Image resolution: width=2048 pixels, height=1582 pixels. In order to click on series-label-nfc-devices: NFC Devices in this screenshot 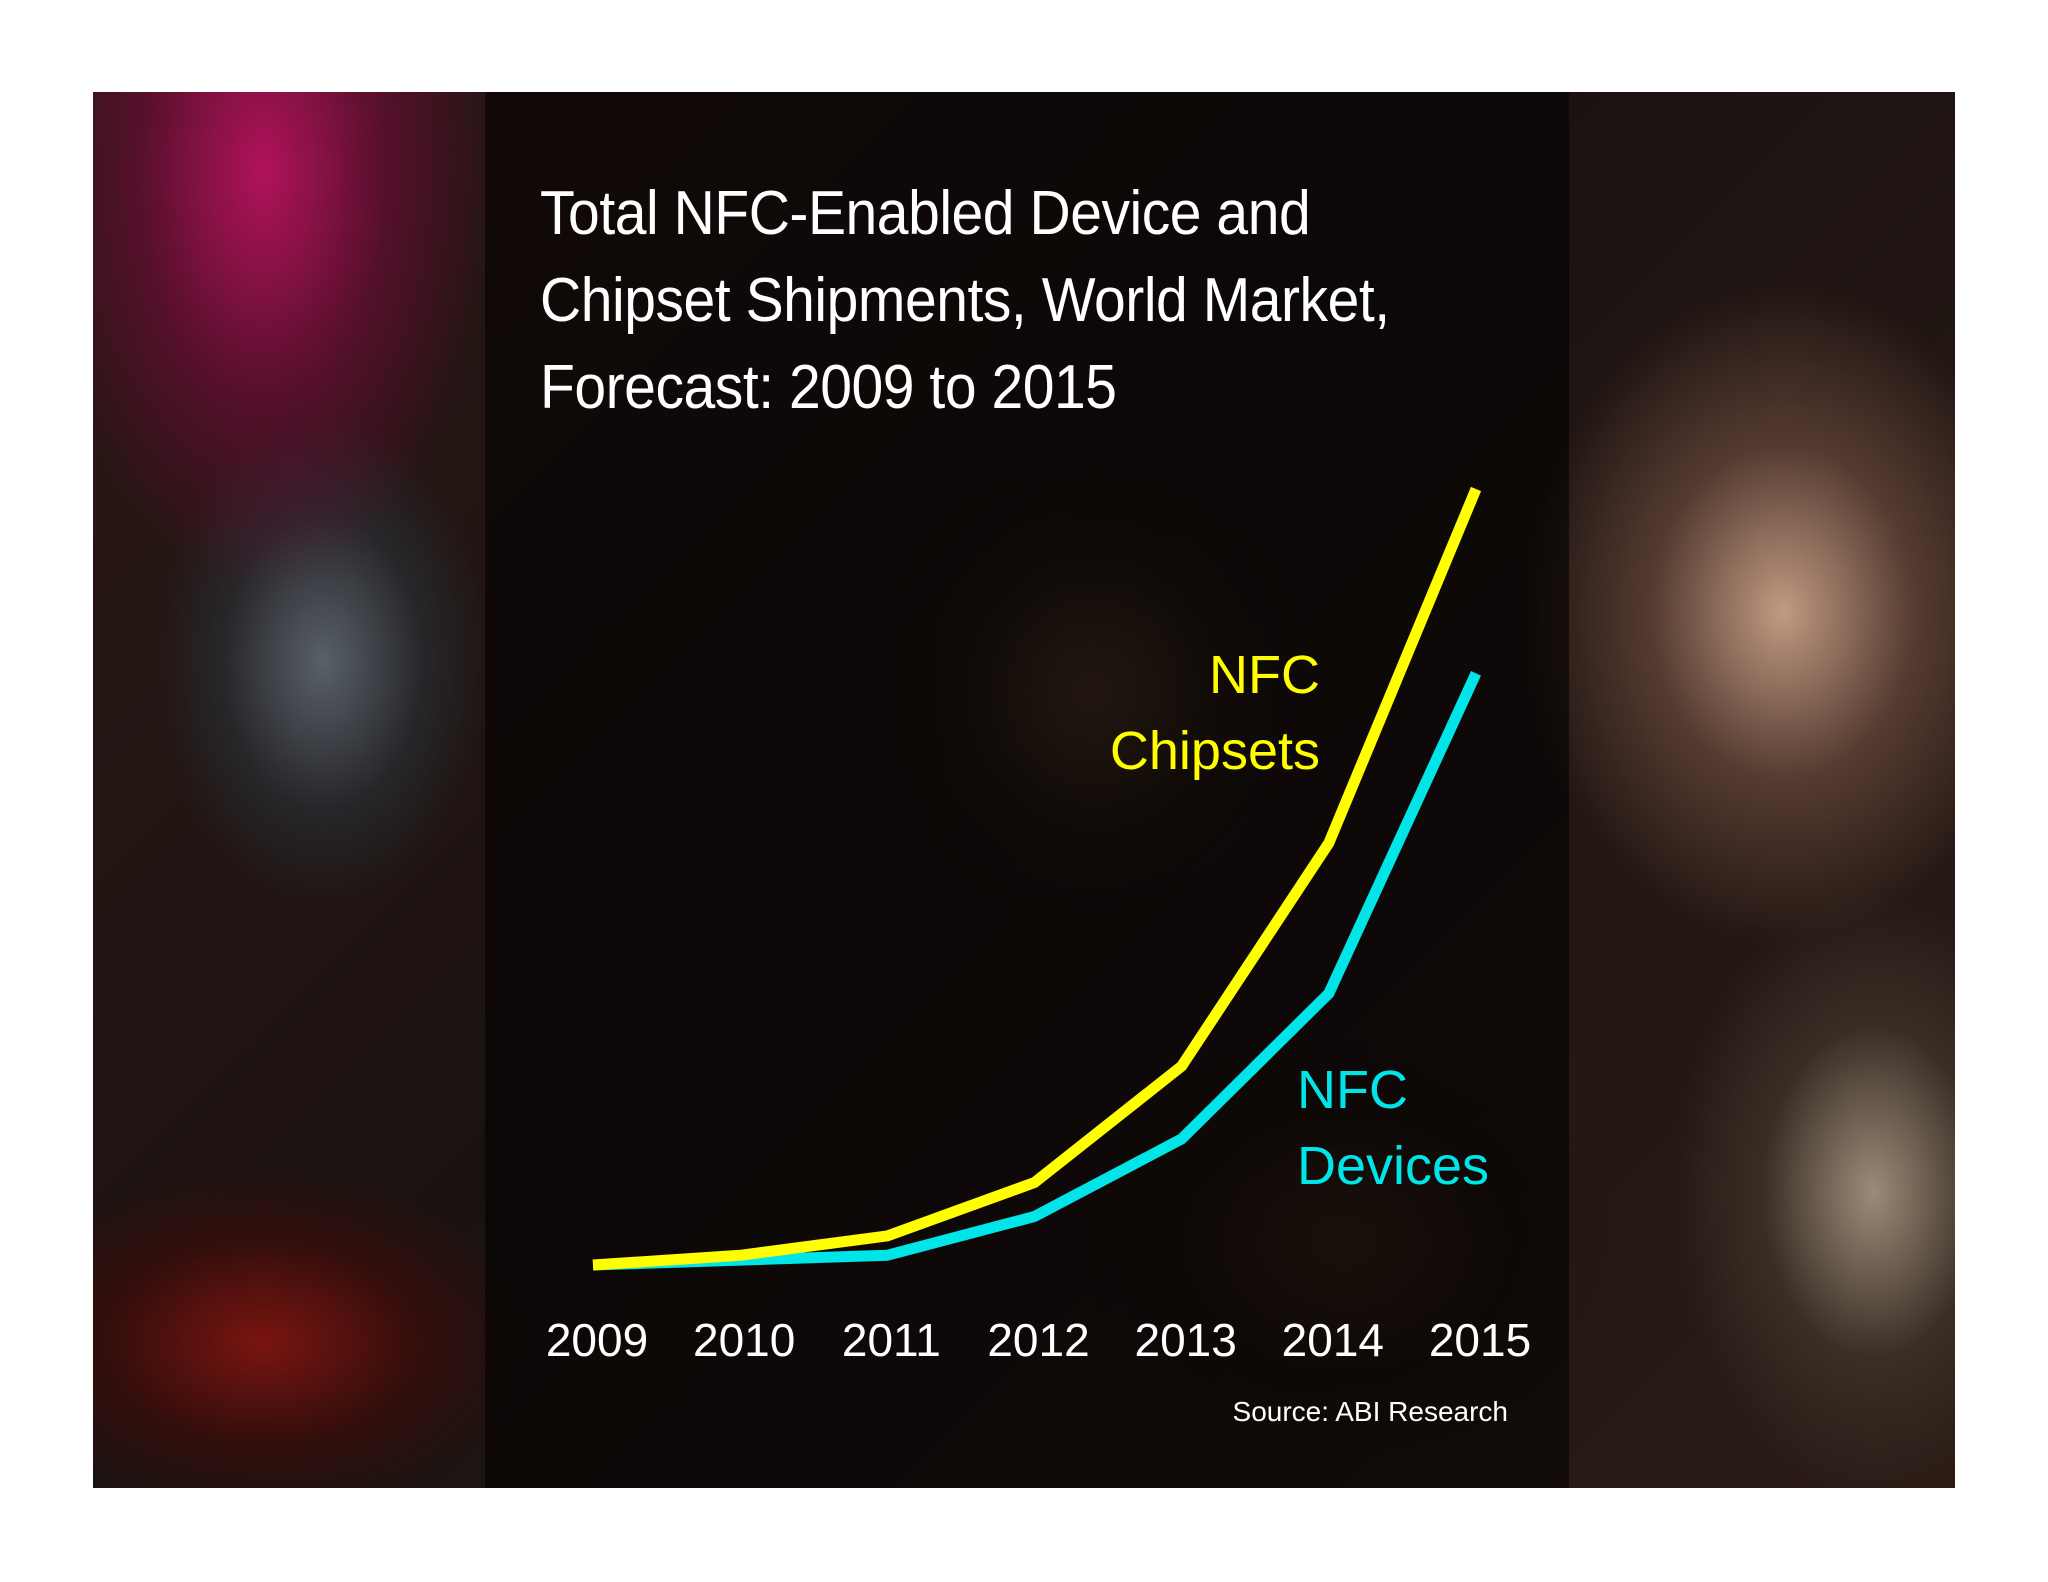, I will do `click(1393, 1128)`.